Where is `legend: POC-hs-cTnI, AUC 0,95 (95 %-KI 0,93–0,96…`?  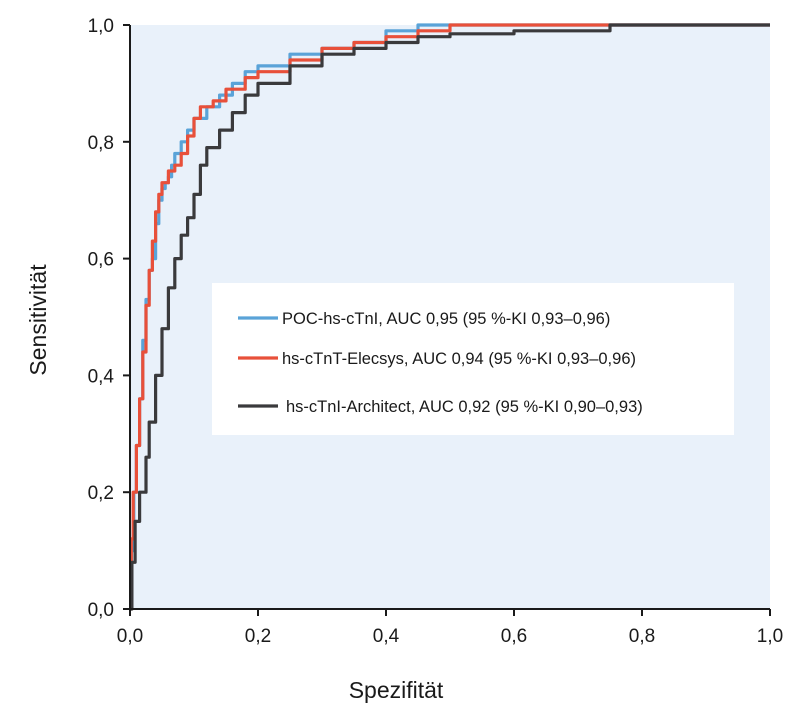 legend: POC-hs-cTnI, AUC 0,95 (95 %-KI 0,93–0,96… is located at coordinates (473, 359).